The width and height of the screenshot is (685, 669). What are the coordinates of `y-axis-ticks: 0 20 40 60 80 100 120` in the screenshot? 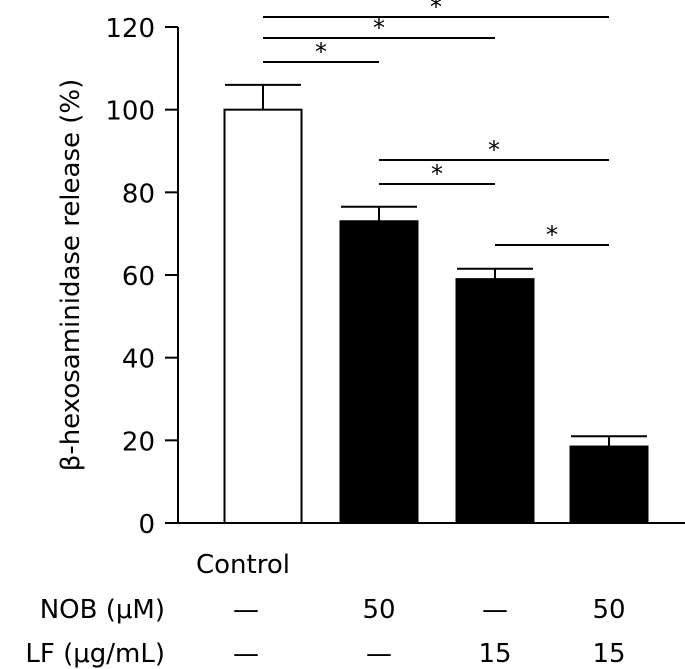 It's located at (141, 277).